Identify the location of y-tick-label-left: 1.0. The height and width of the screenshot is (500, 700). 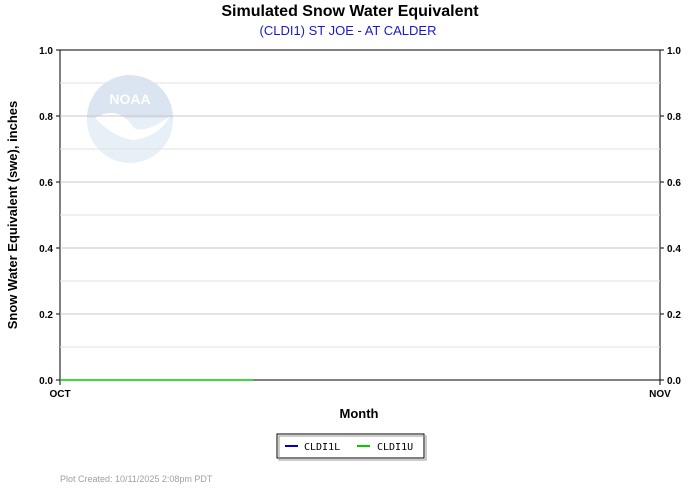
(46, 51).